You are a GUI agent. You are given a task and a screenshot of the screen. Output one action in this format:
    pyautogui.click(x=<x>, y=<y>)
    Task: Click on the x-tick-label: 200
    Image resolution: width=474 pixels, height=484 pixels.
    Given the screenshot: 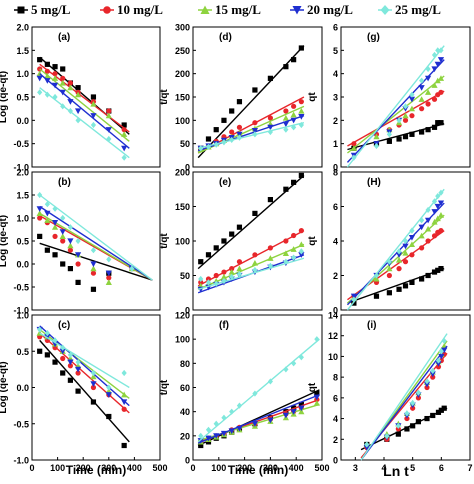 What is the action you would take?
    pyautogui.click(x=83, y=468)
    